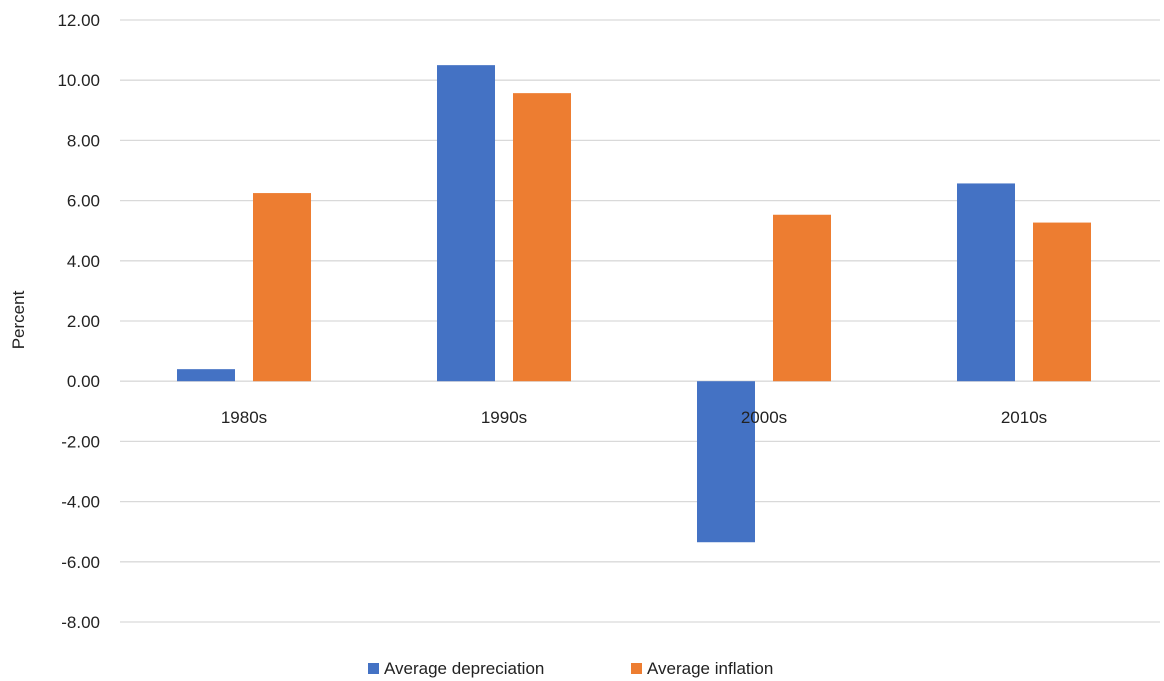 The image size is (1164, 681). What do you see at coordinates (83, 140) in the screenshot?
I see `y-tick-label: 8.00` at bounding box center [83, 140].